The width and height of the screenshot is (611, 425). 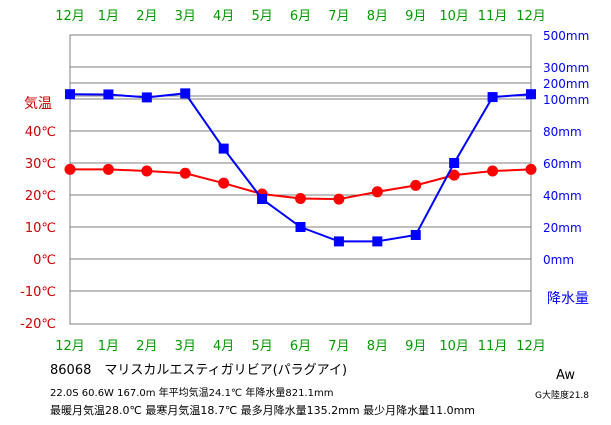 I want to click on month-label-bottom: 6月, so click(x=300, y=346).